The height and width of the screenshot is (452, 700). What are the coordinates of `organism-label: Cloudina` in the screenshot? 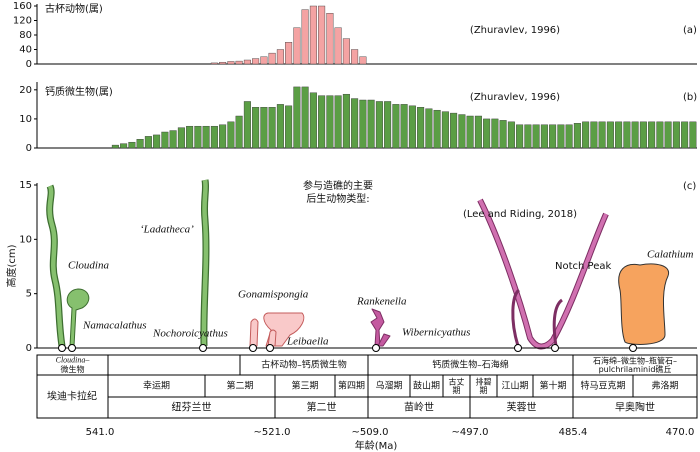 It's located at (88, 266).